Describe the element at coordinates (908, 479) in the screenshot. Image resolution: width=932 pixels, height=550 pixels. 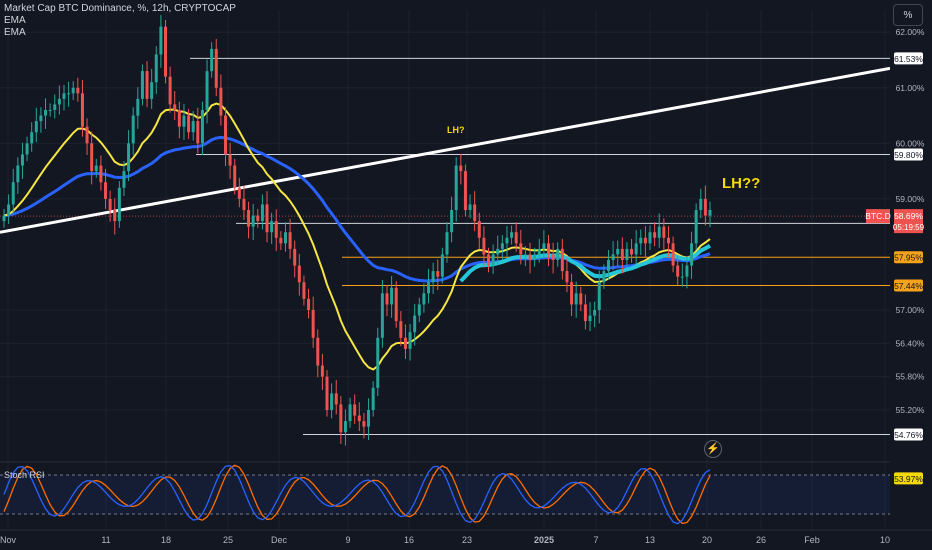
I see `level-tag-6: 53.97%` at that location.